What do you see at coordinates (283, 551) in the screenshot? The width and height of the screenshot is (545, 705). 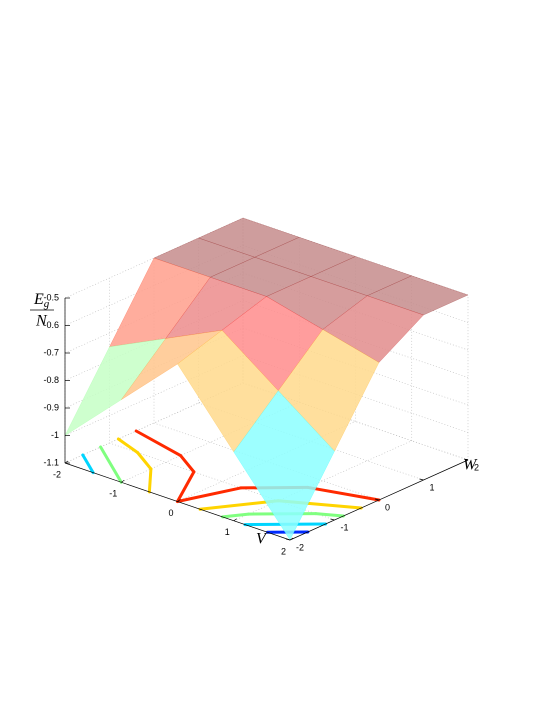 I see `x-tick-label: 2` at bounding box center [283, 551].